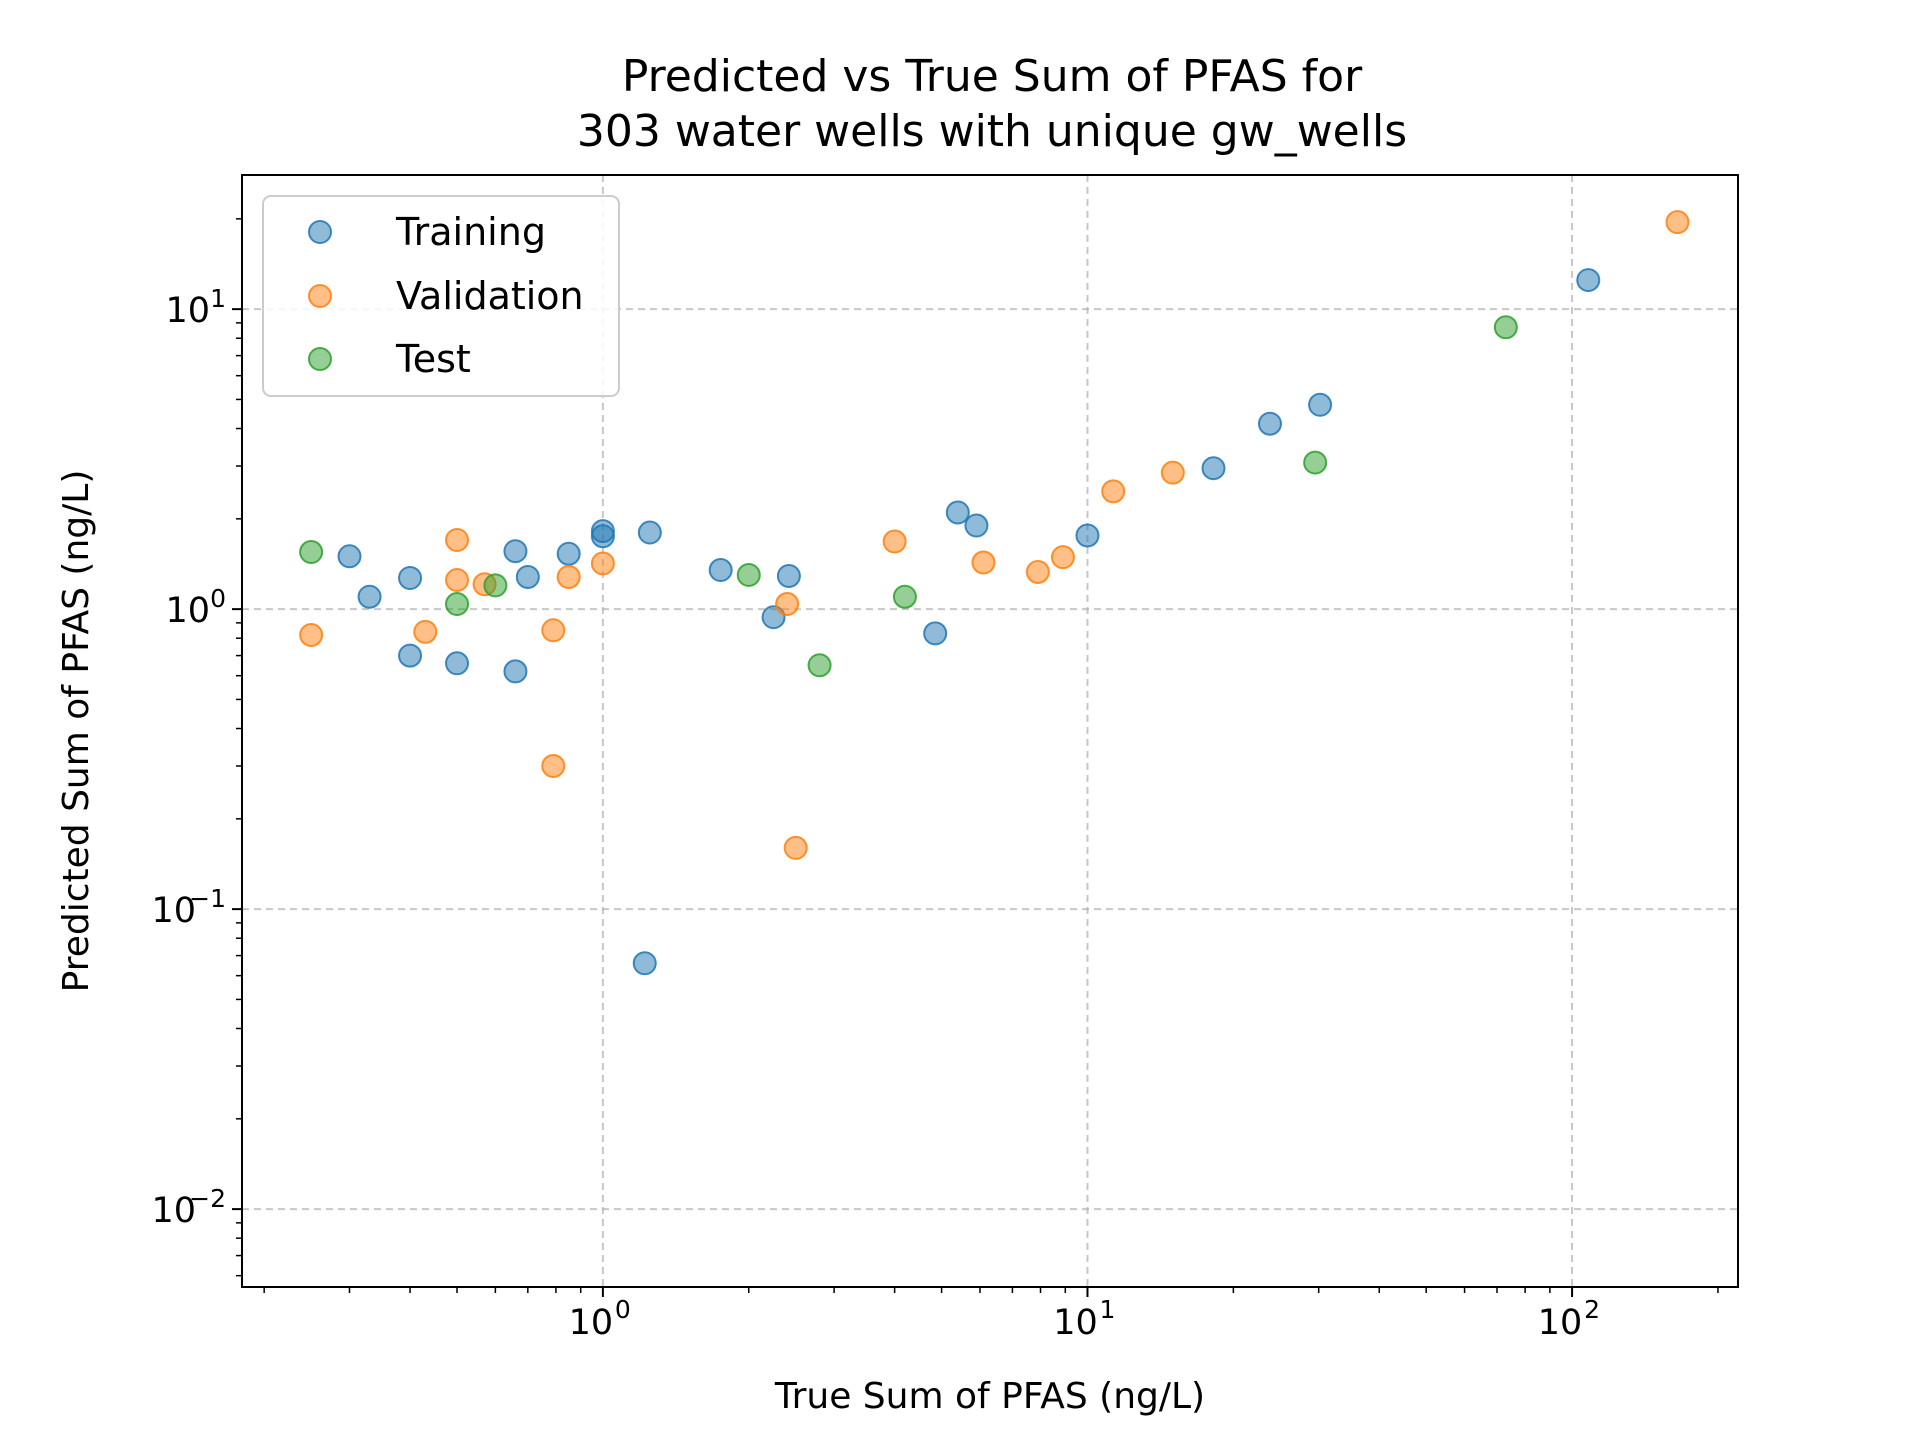  I want to click on legend-marker-validation, so click(320, 296).